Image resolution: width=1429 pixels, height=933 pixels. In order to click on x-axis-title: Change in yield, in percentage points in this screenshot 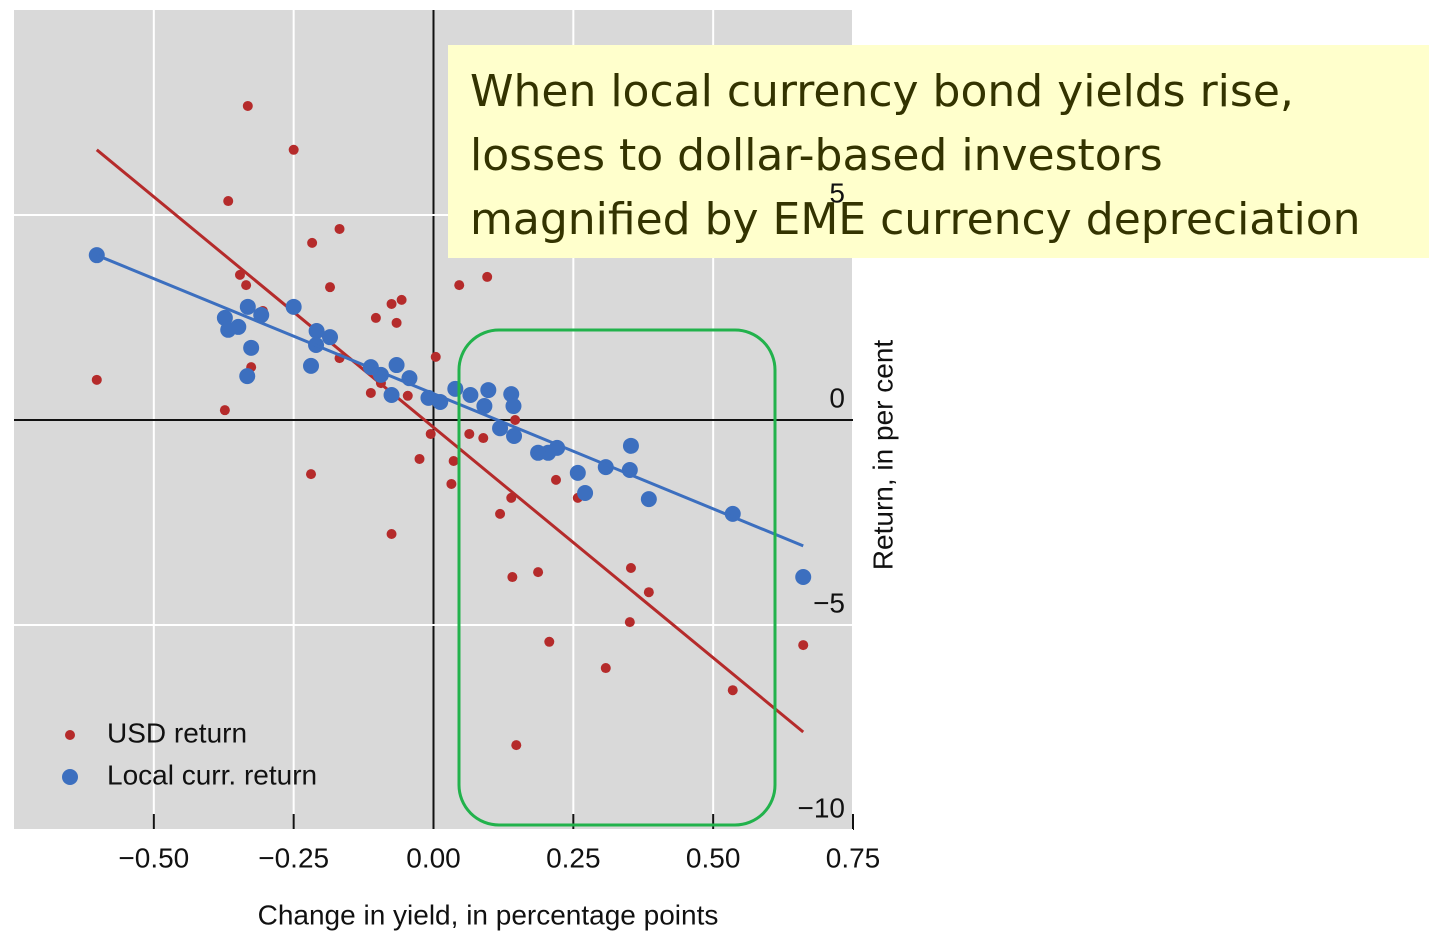, I will do `click(488, 914)`.